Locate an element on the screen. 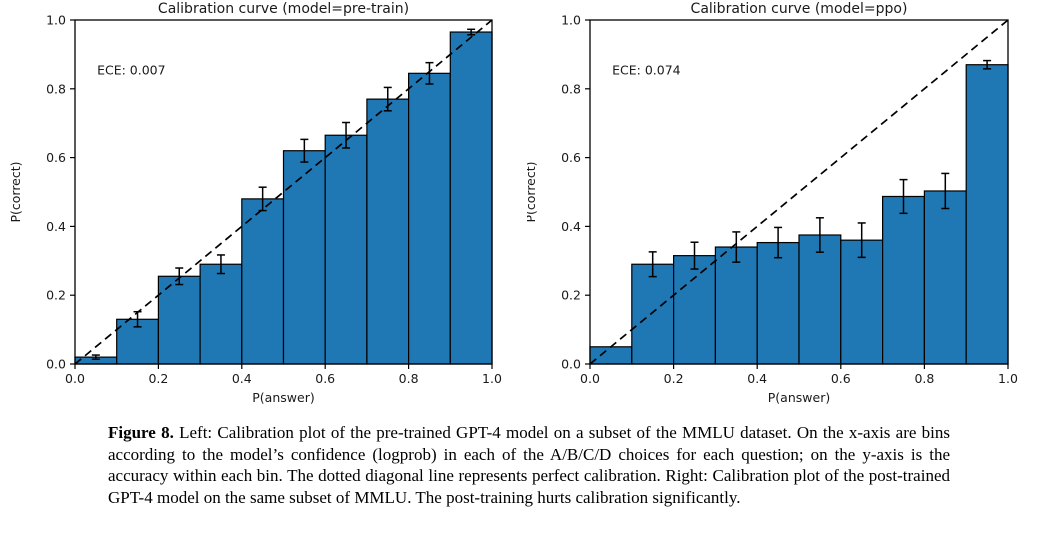  chart-title: Calibration curve (model=pre-train) is located at coordinates (283, 9).